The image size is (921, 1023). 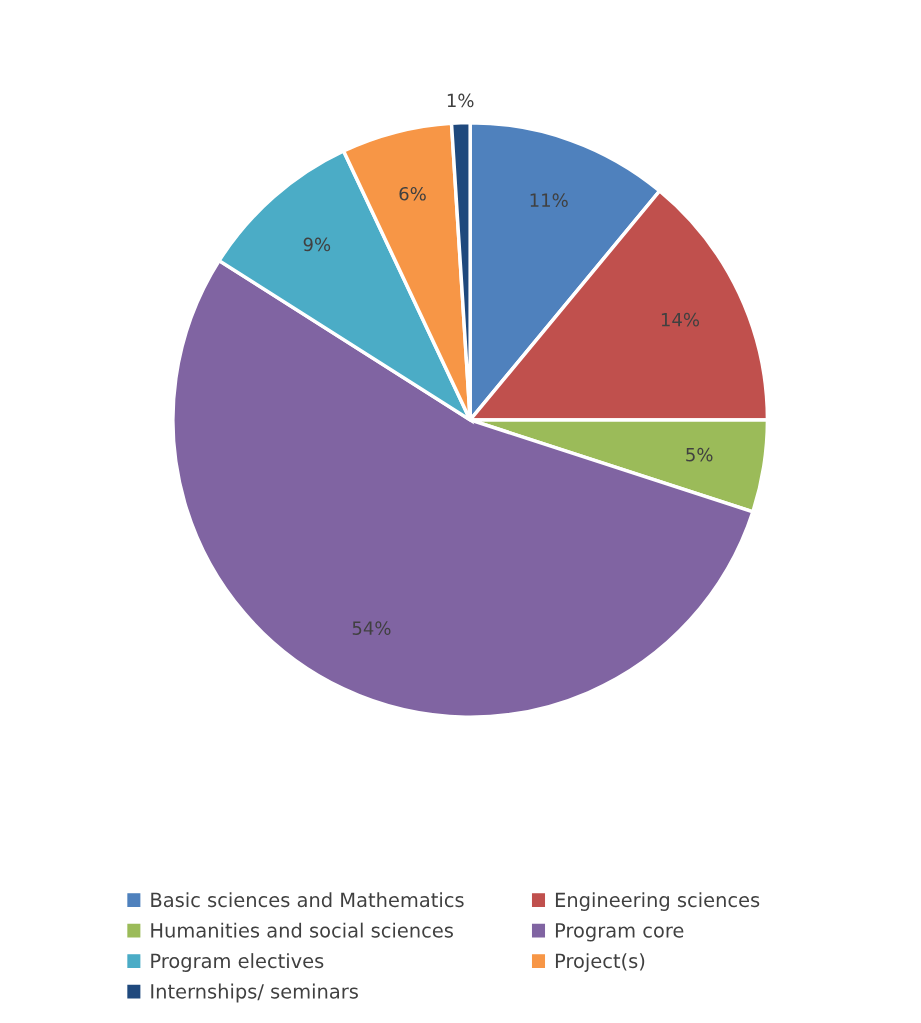 What do you see at coordinates (307, 900) in the screenshot?
I see `legend-label: Basic sciences and Mathematics` at bounding box center [307, 900].